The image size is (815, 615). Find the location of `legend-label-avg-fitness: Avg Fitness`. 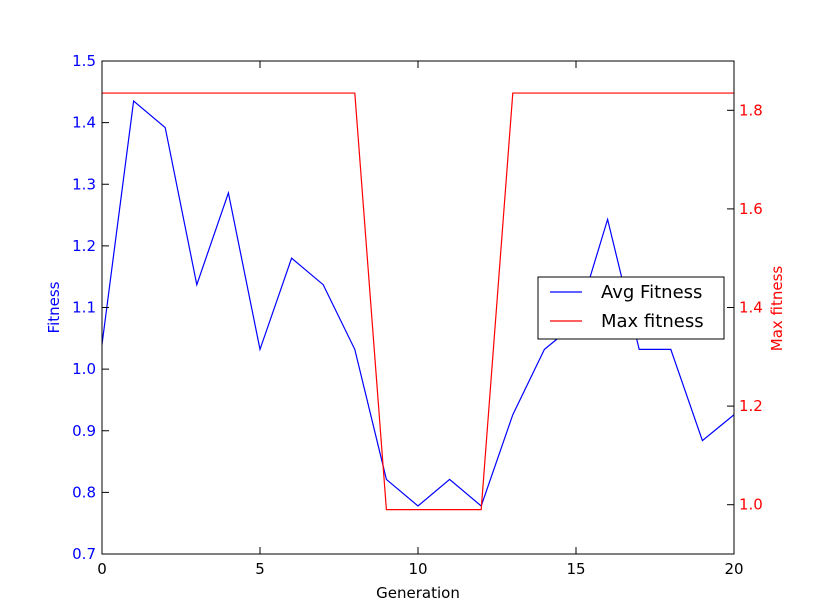

legend-label-avg-fitness: Avg Fitness is located at coordinates (651, 292).